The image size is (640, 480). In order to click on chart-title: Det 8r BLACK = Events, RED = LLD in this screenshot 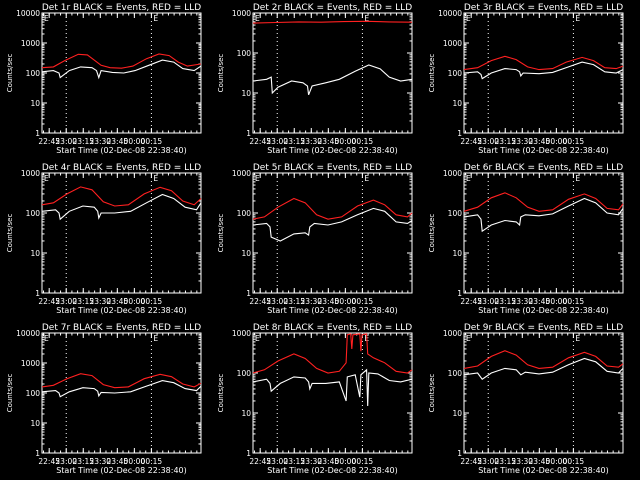, I will do `click(332, 328)`.